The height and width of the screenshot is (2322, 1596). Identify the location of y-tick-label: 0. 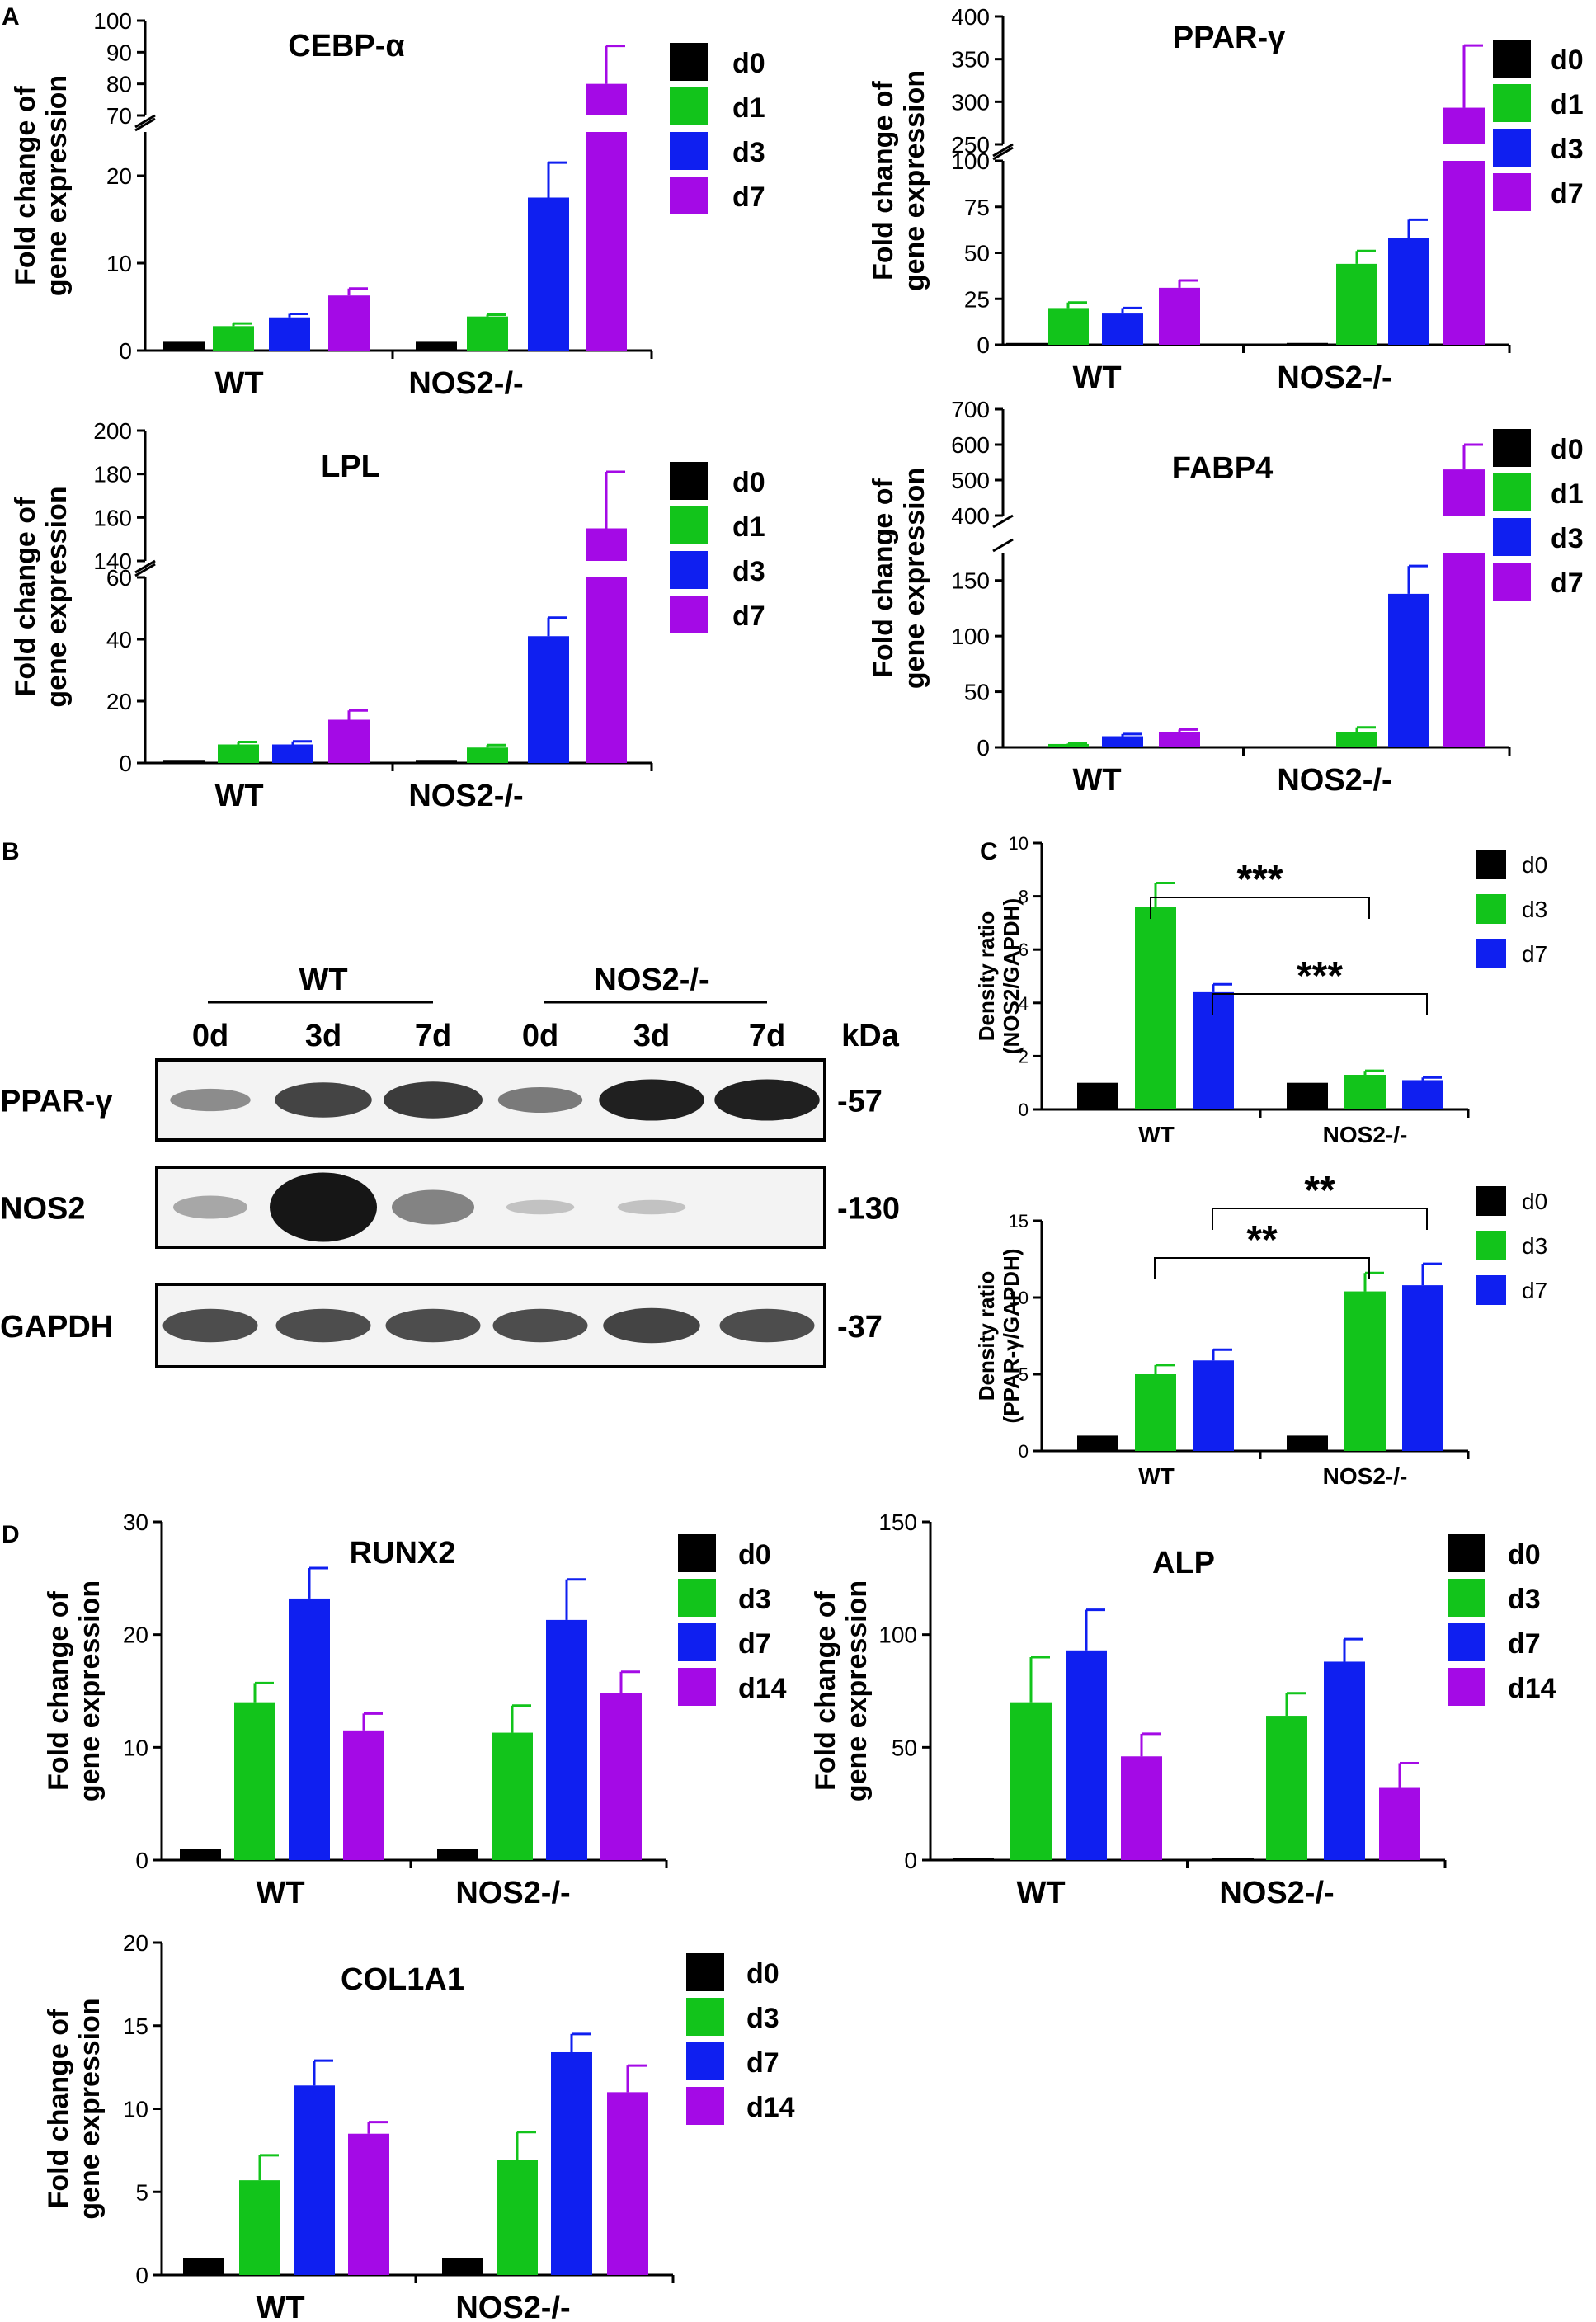
(1024, 1451).